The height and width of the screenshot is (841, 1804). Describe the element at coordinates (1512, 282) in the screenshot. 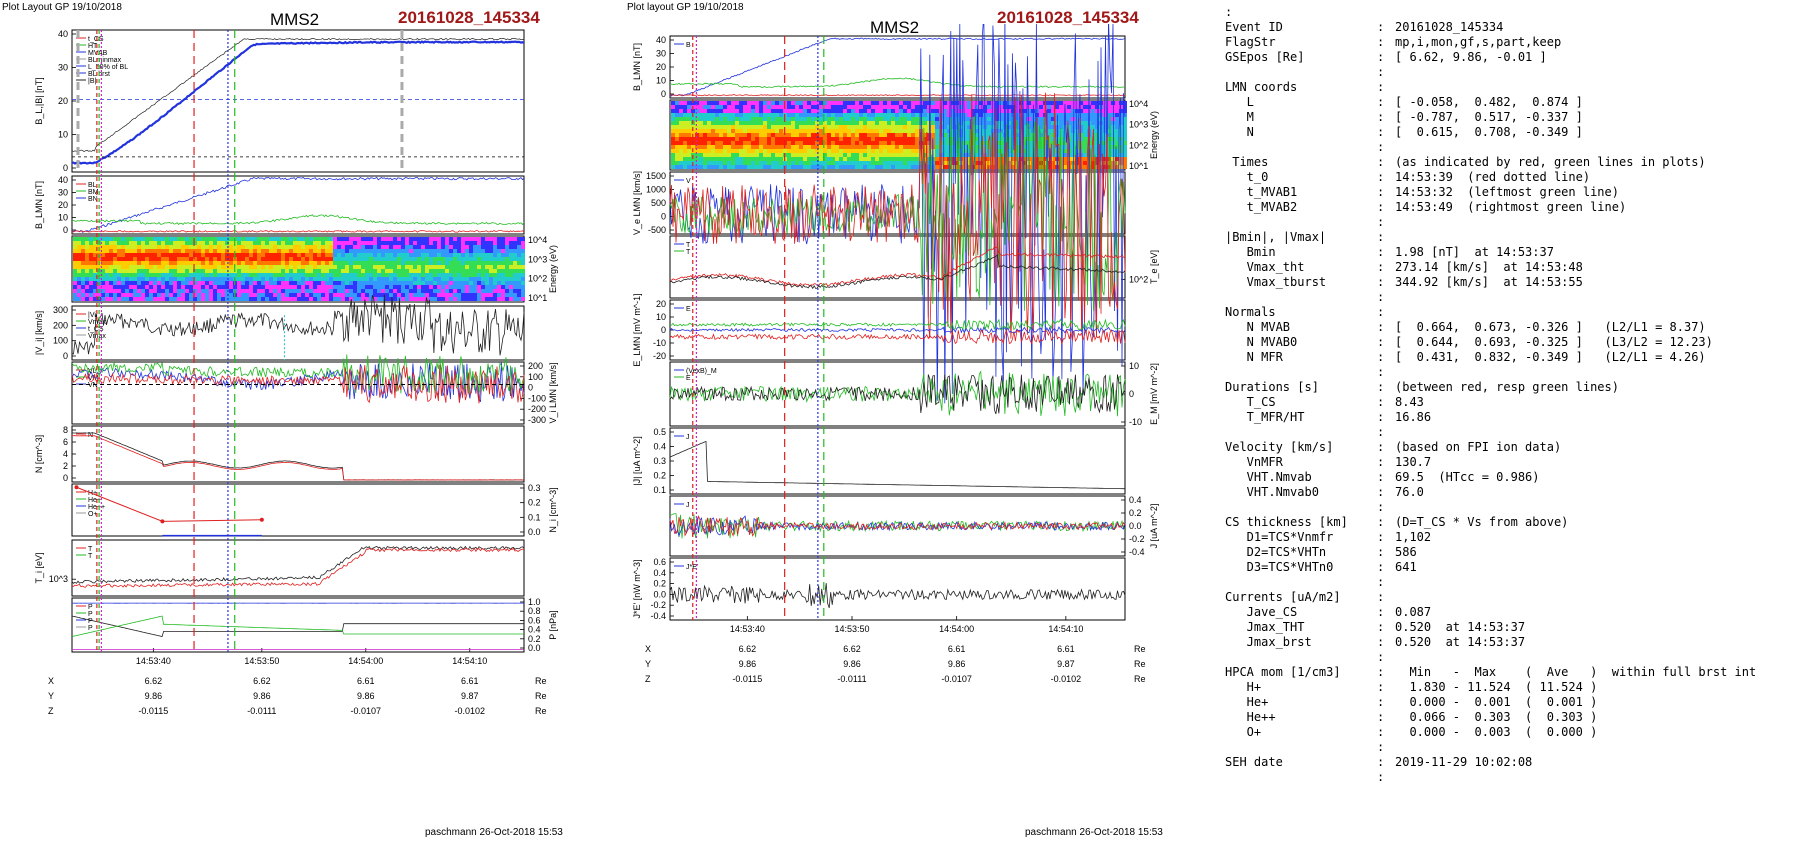

I see `info-row: Vmax_tburst:344.92 [km/s] at 14:53:55` at that location.